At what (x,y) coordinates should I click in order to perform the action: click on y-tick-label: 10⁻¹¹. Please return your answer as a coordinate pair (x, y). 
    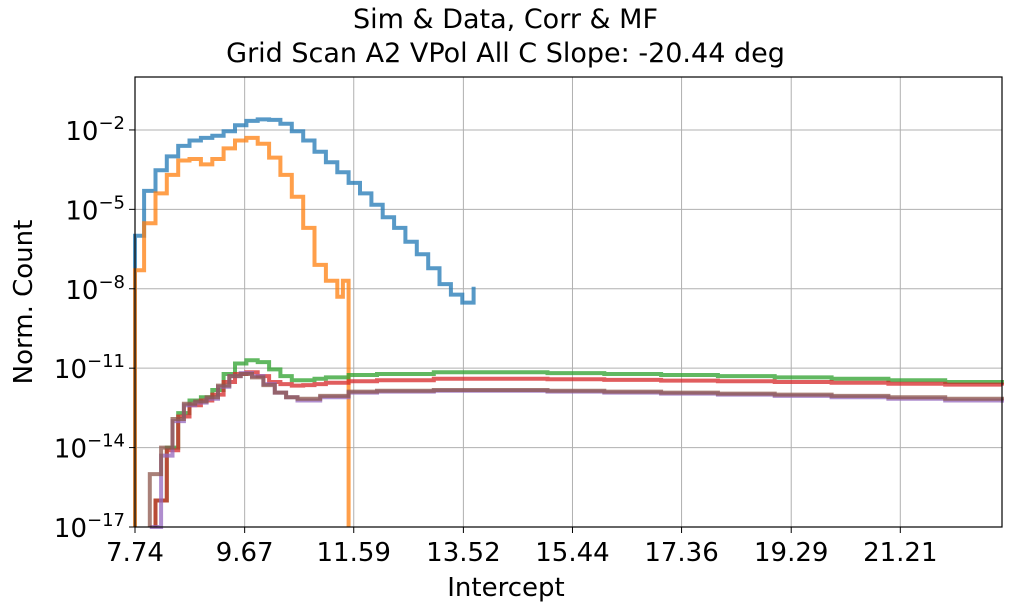
    Looking at the image, I should click on (89, 368).